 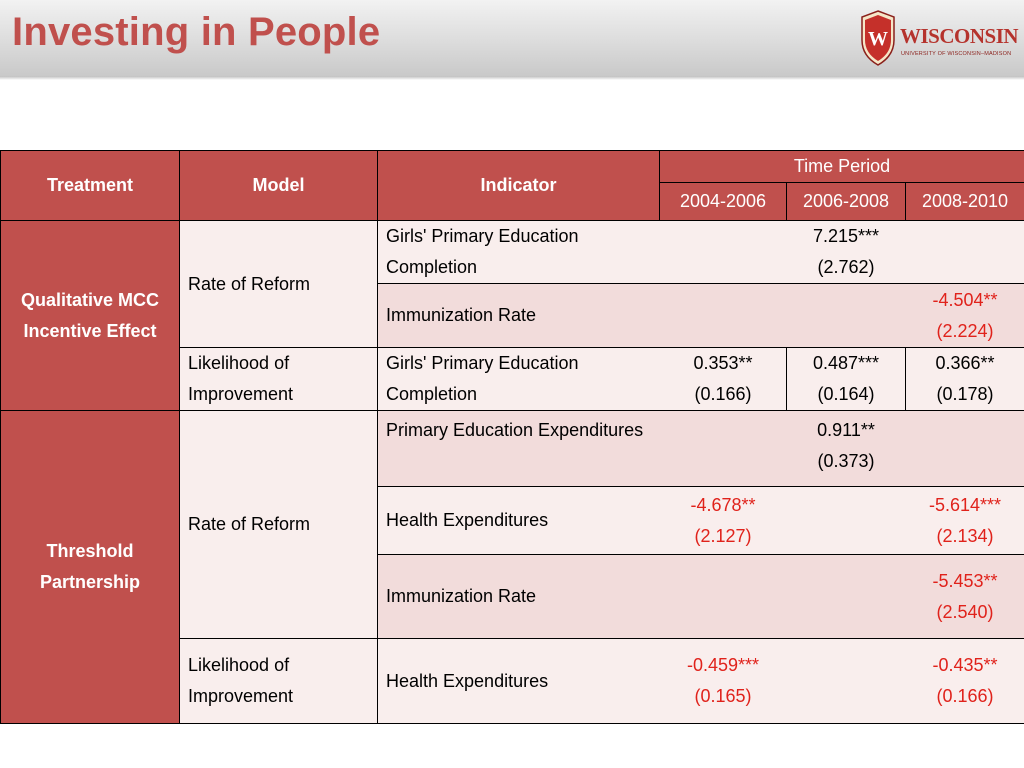 I want to click on slide-title: Investing in People, so click(x=196, y=32).